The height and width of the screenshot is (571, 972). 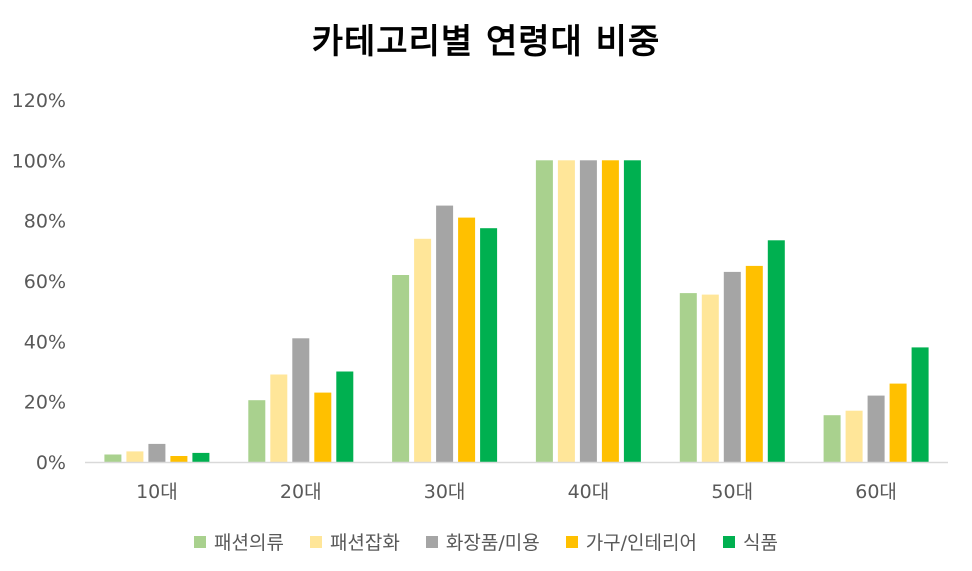 I want to click on y-tick-label: 40%, so click(x=45, y=342).